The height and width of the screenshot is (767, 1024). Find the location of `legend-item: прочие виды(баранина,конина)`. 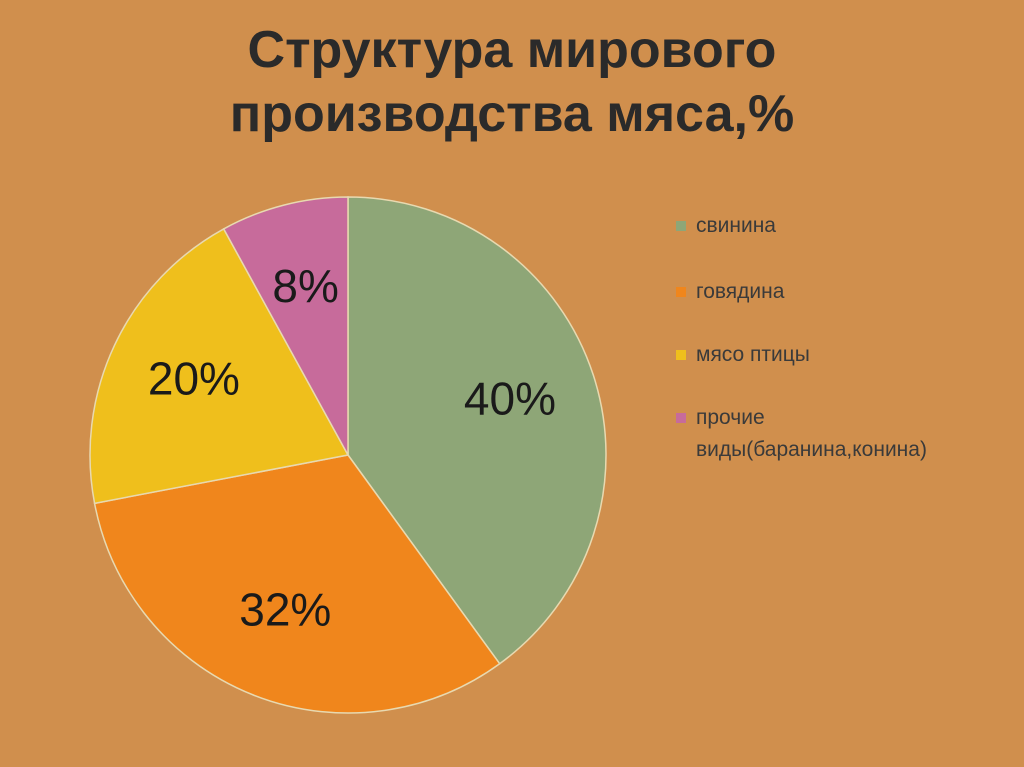

legend-item: прочие виды(баранина,конина) is located at coordinates (836, 434).